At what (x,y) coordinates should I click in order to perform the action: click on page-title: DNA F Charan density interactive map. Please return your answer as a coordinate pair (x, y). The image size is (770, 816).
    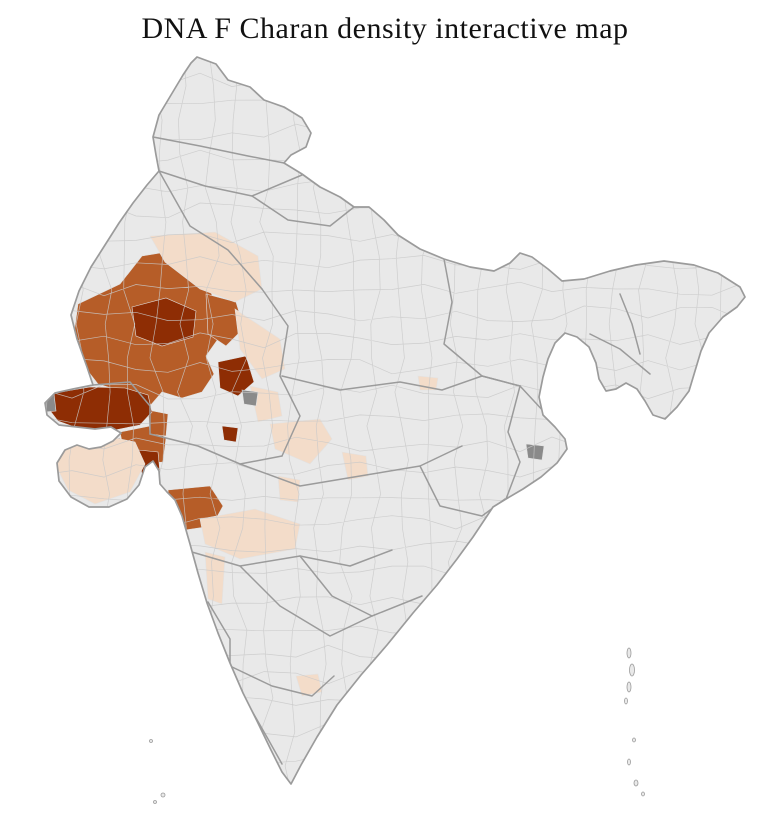
    Looking at the image, I should click on (385, 28).